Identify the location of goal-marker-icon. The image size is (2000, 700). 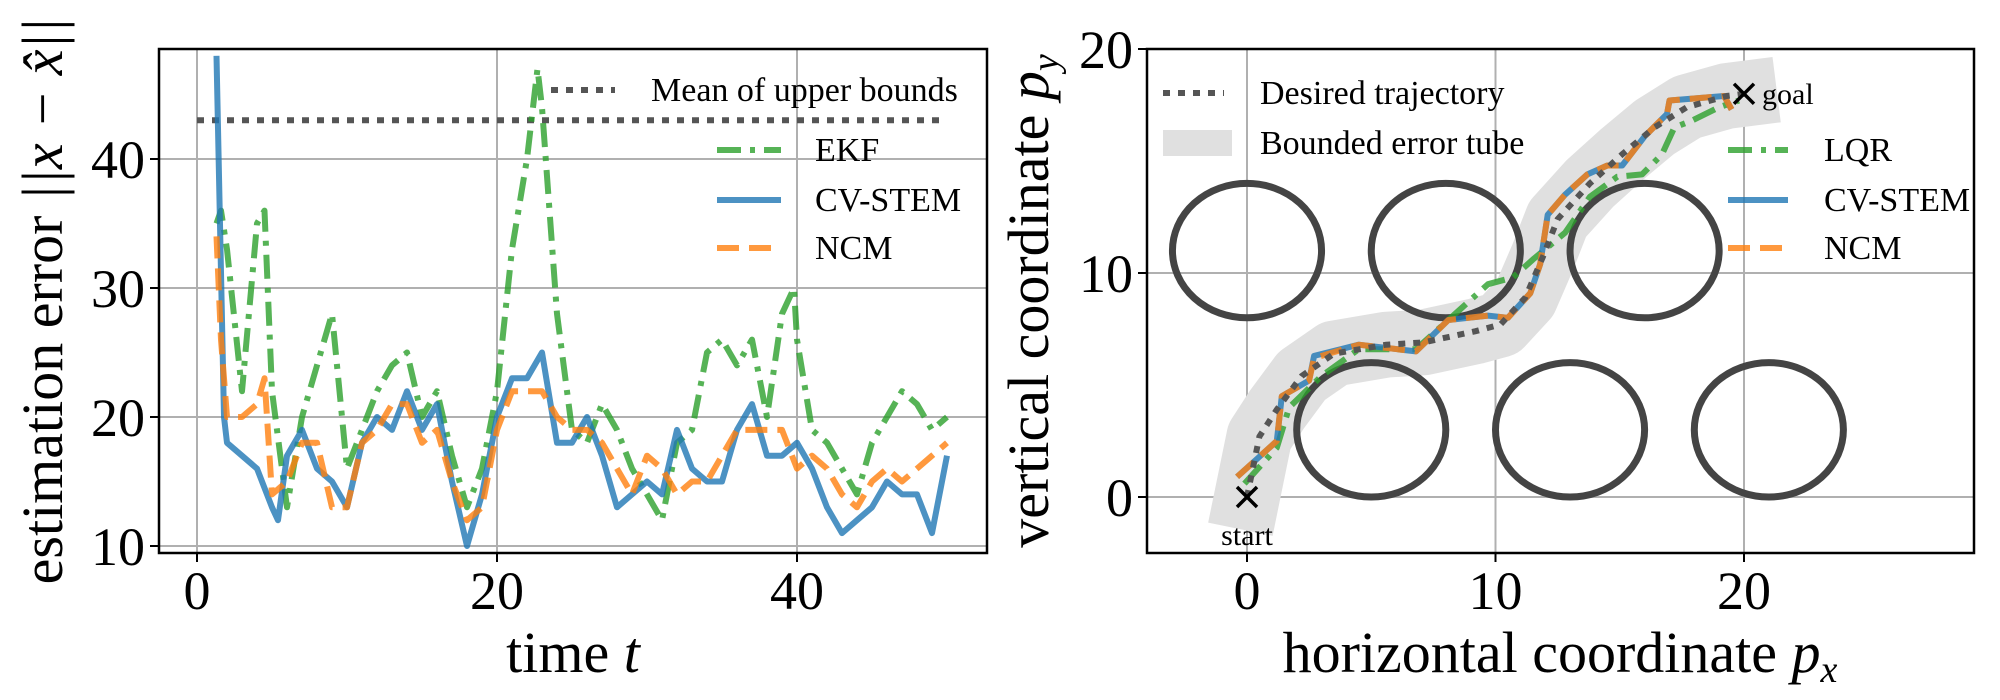
(1744, 94).